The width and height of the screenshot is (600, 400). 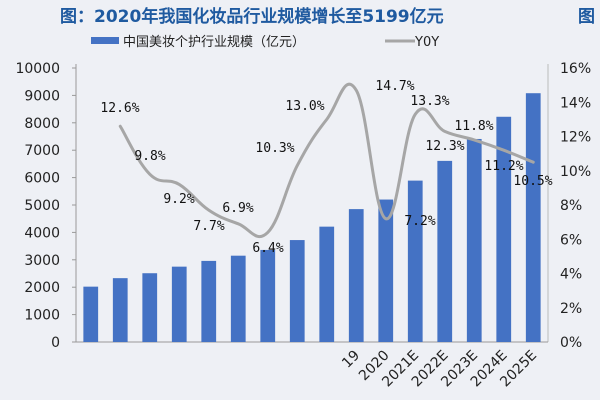 I want to click on right-tick-label: 2%, so click(x=571, y=309).